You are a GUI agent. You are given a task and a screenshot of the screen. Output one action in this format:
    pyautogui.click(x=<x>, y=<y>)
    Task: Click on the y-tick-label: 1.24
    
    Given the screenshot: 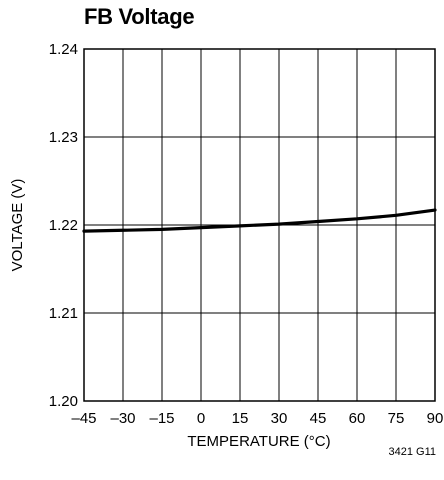 What is the action you would take?
    pyautogui.click(x=63, y=49)
    